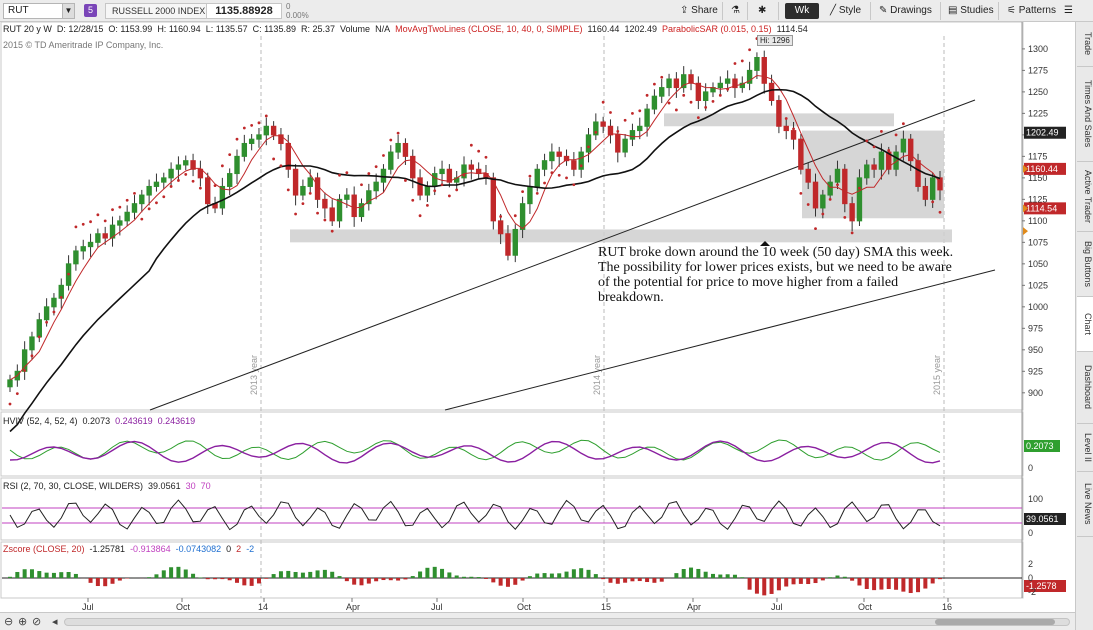 The width and height of the screenshot is (1093, 630). What do you see at coordinates (722, 11) in the screenshot?
I see `toolbar-divider` at bounding box center [722, 11].